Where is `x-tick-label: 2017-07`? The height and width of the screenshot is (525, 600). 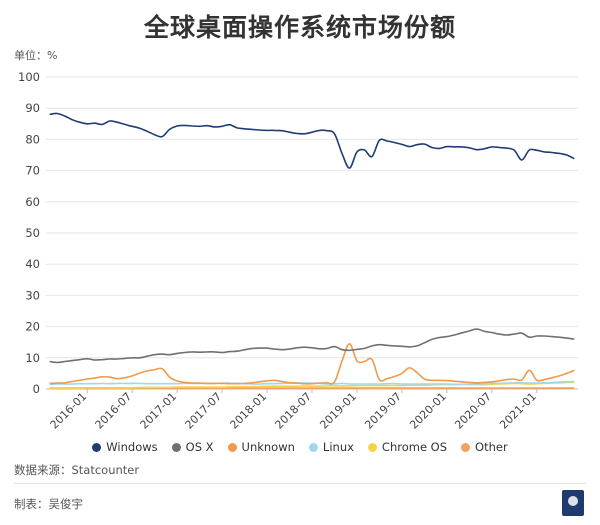 x-tick-label: 2017-07 is located at coordinates (204, 411).